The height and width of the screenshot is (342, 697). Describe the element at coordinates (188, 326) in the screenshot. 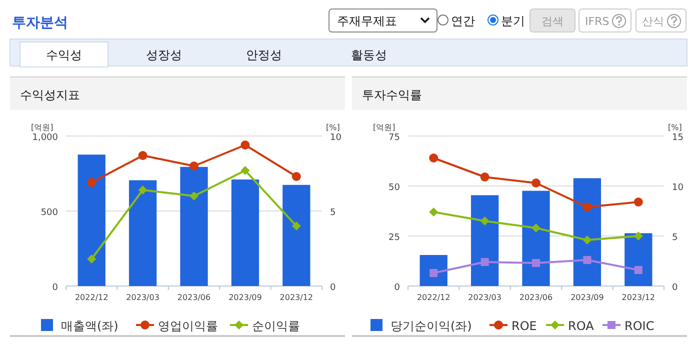

I see `legend-label: 영업이익률` at that location.